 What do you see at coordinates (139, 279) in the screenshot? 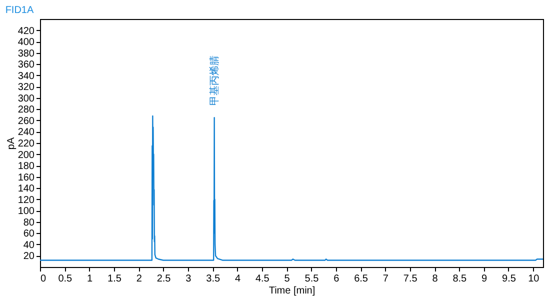
I see `x-tick-label: 2` at bounding box center [139, 279].